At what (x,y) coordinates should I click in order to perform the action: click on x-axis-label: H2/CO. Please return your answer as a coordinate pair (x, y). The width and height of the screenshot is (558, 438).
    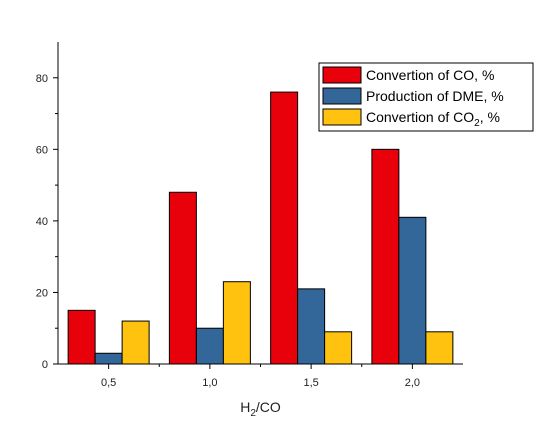
    Looking at the image, I should click on (260, 409).